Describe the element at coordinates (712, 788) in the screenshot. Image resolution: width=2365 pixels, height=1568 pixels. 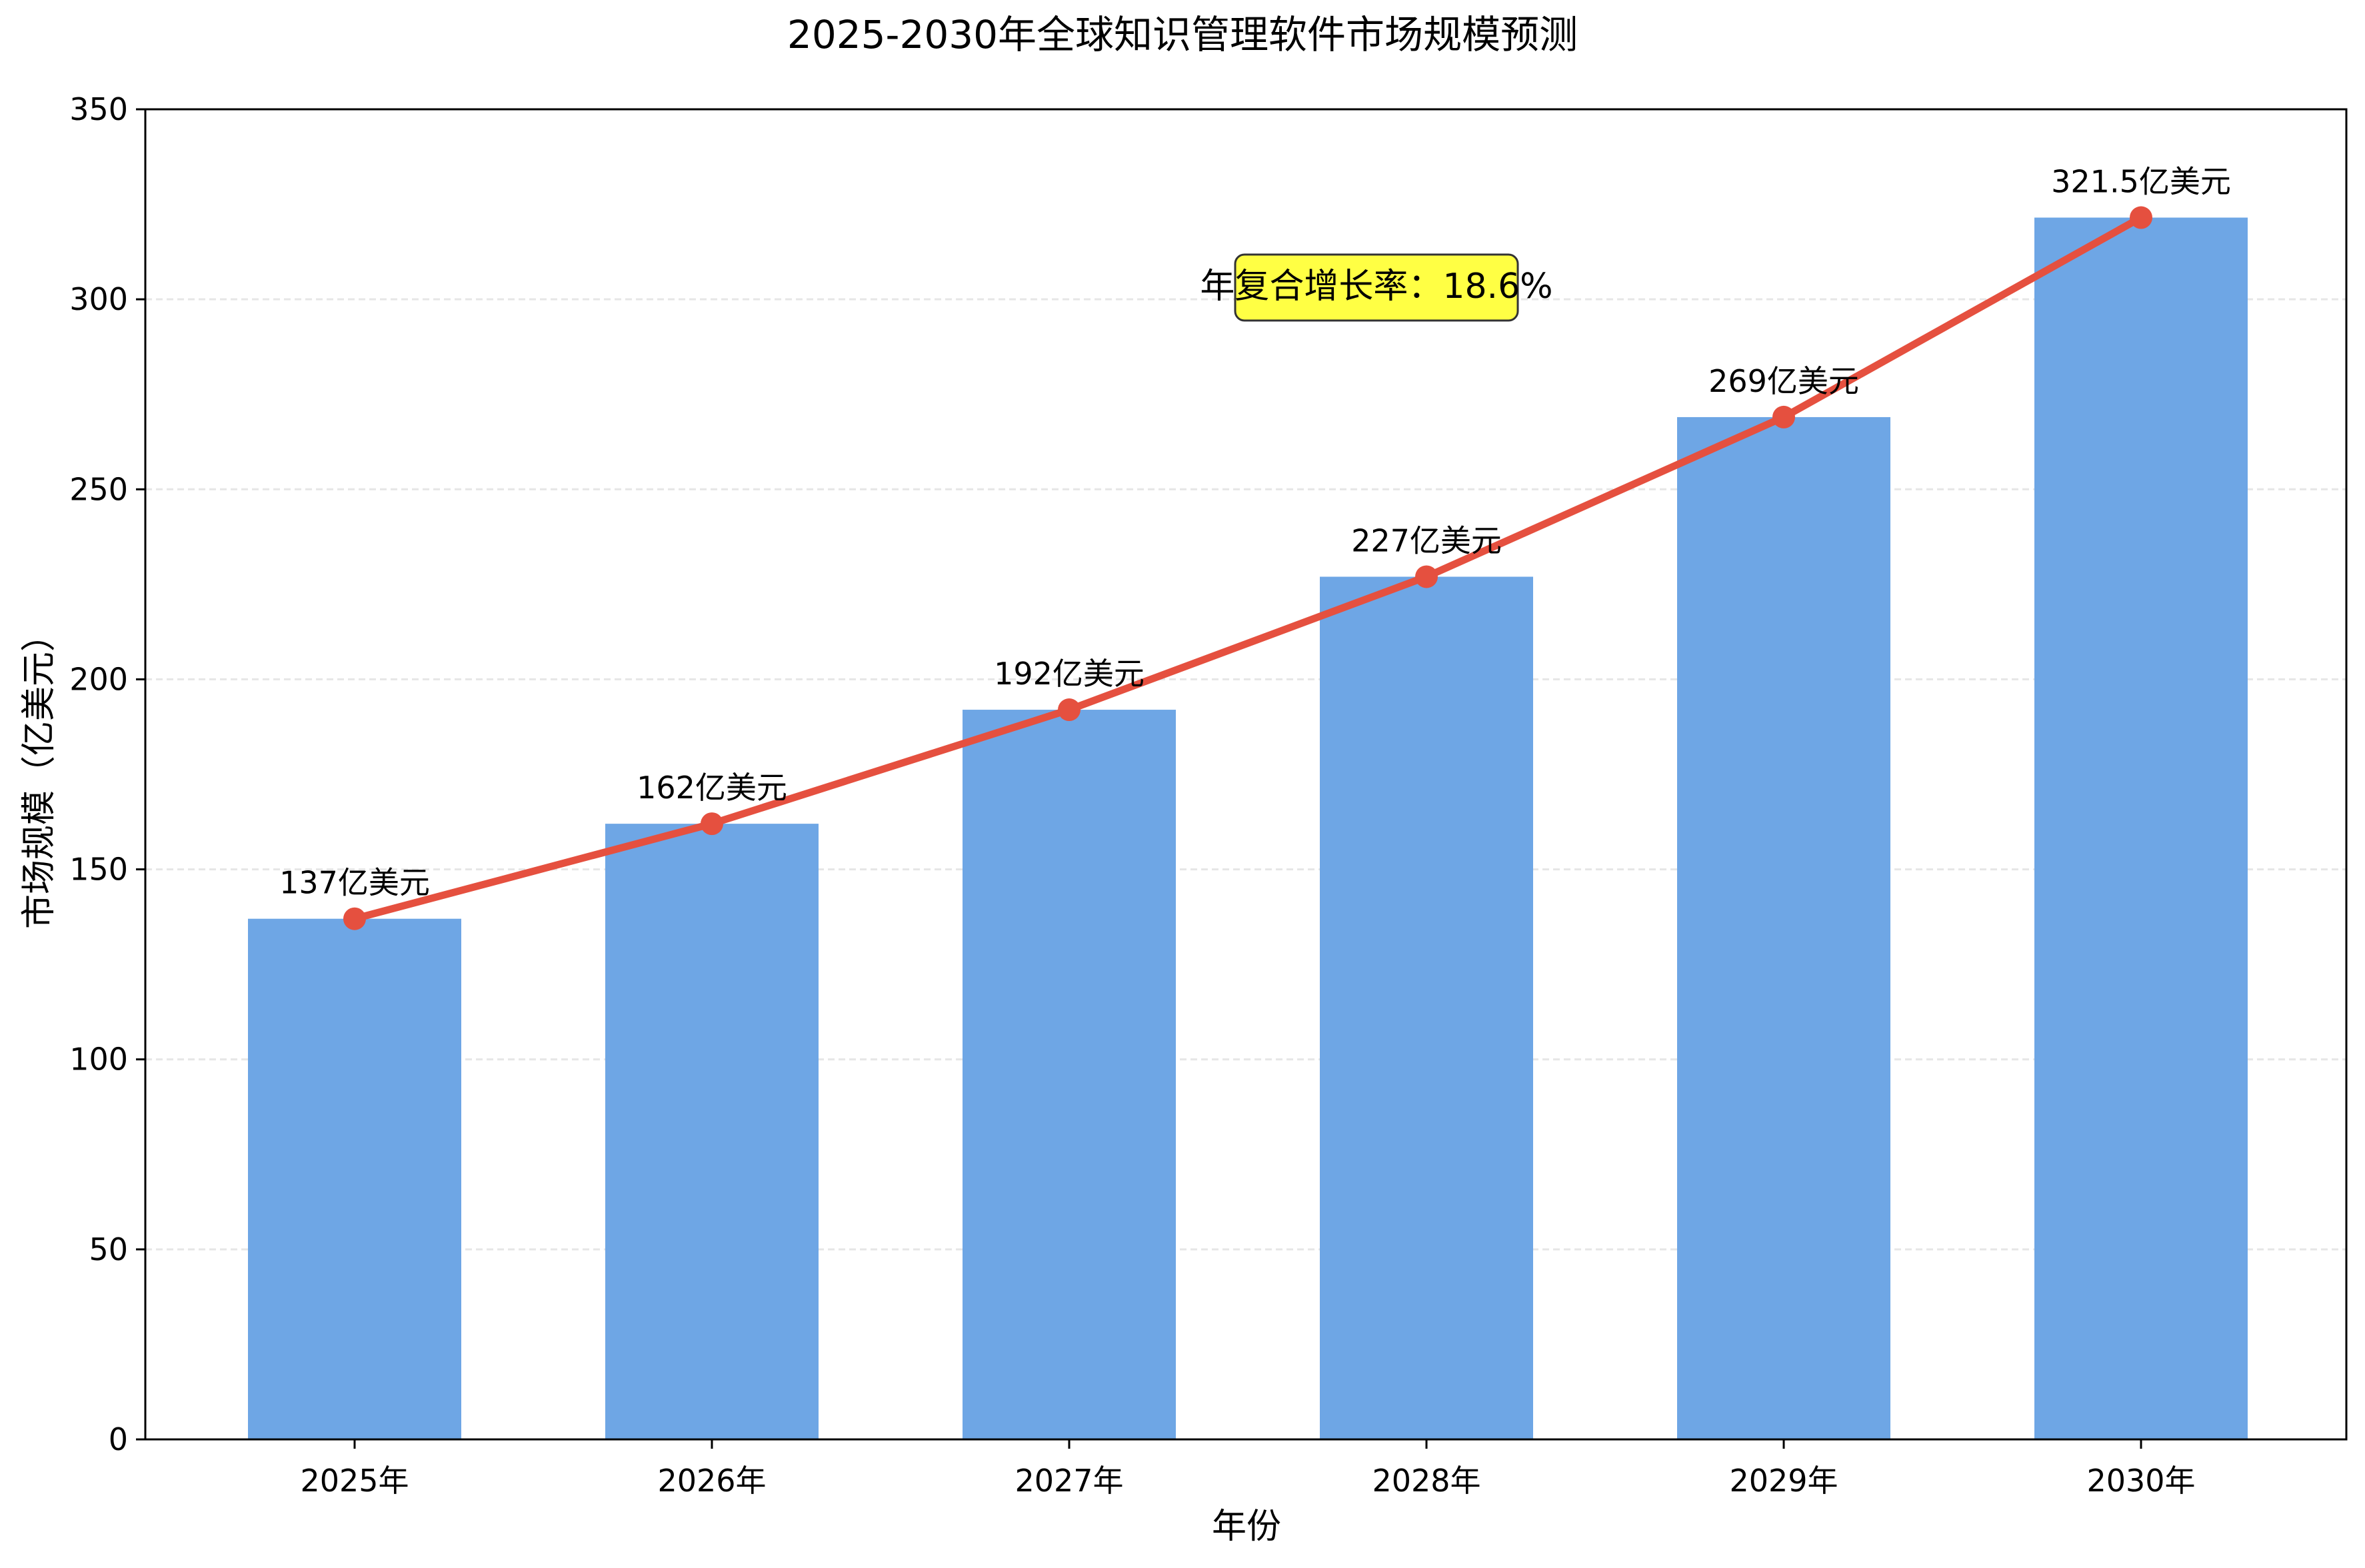
I see `data-label: 162亿美元` at that location.